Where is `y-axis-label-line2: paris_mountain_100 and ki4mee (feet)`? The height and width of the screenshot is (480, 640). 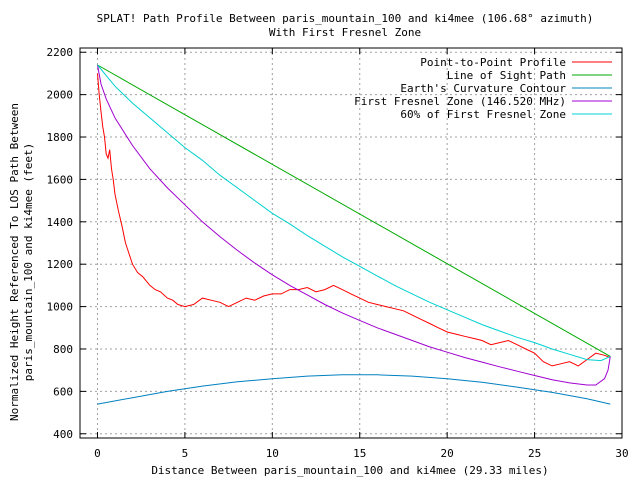 y-axis-label-line2: paris_mountain_100 and ki4mee (feet) is located at coordinates (28, 262).